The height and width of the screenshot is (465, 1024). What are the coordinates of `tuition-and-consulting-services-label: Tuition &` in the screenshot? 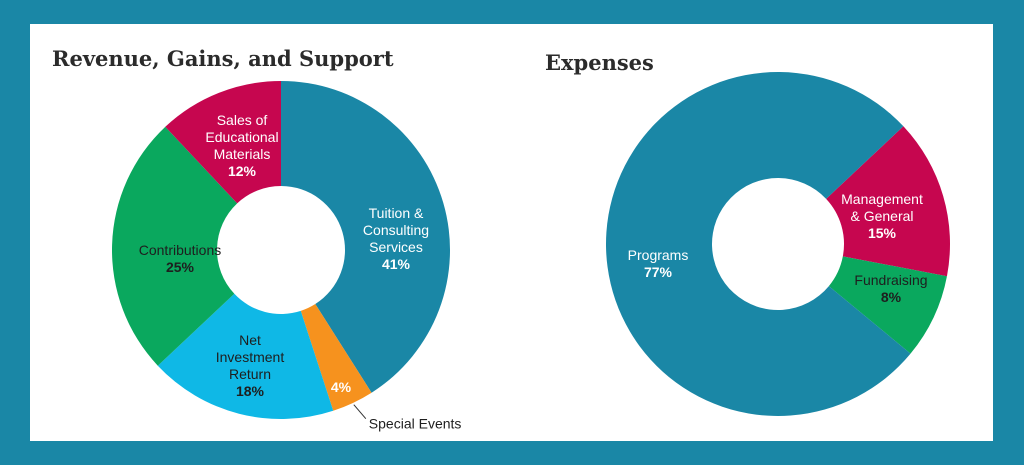 It's located at (396, 213).